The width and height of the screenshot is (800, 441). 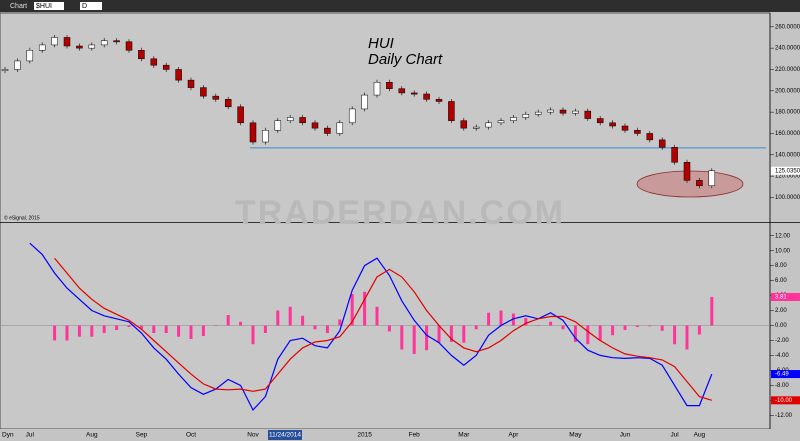 What do you see at coordinates (91, 6) in the screenshot?
I see `interval-box` at bounding box center [91, 6].